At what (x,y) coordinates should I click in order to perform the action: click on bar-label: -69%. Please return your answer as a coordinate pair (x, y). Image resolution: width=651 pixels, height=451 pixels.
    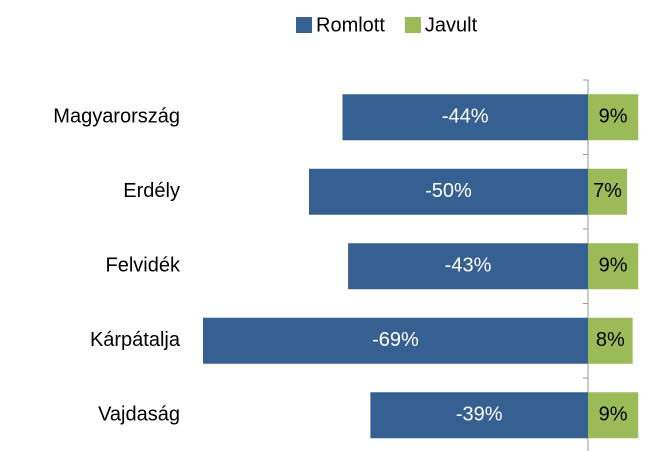
    Looking at the image, I should click on (395, 340).